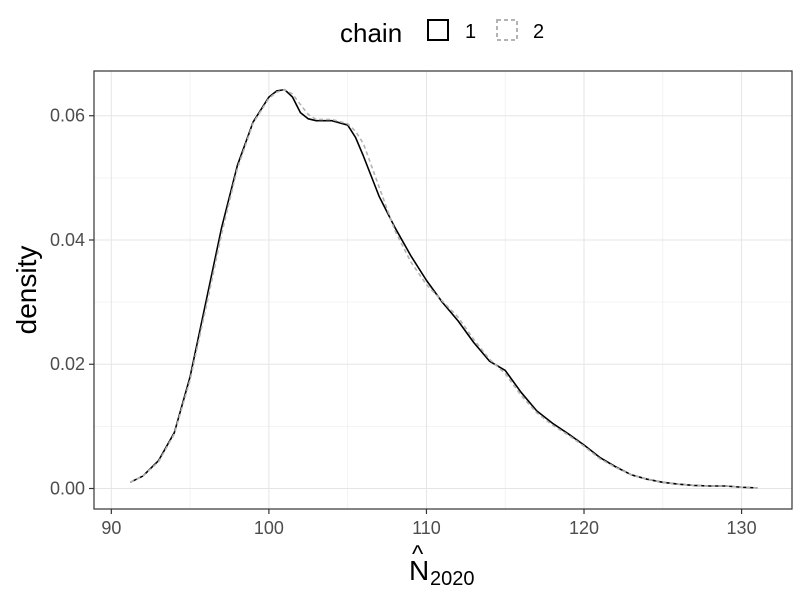 This screenshot has width=800, height=600. What do you see at coordinates (442, 565) in the screenshot?
I see `x-axis-title: N ^ 2020` at bounding box center [442, 565].